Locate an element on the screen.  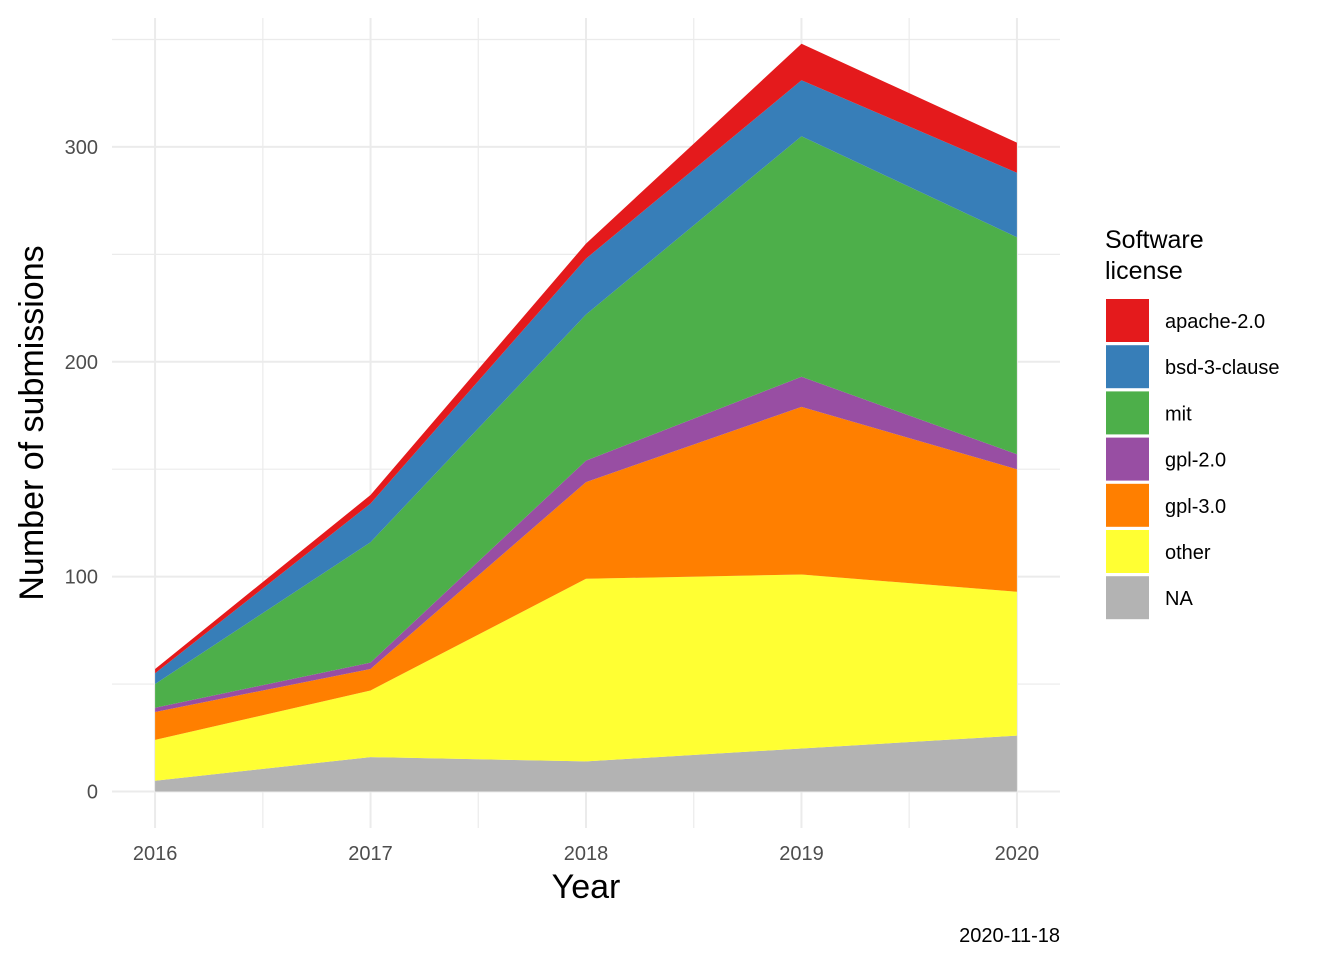
legend-label-apache-2-0: apache-2.0 is located at coordinates (1215, 322).